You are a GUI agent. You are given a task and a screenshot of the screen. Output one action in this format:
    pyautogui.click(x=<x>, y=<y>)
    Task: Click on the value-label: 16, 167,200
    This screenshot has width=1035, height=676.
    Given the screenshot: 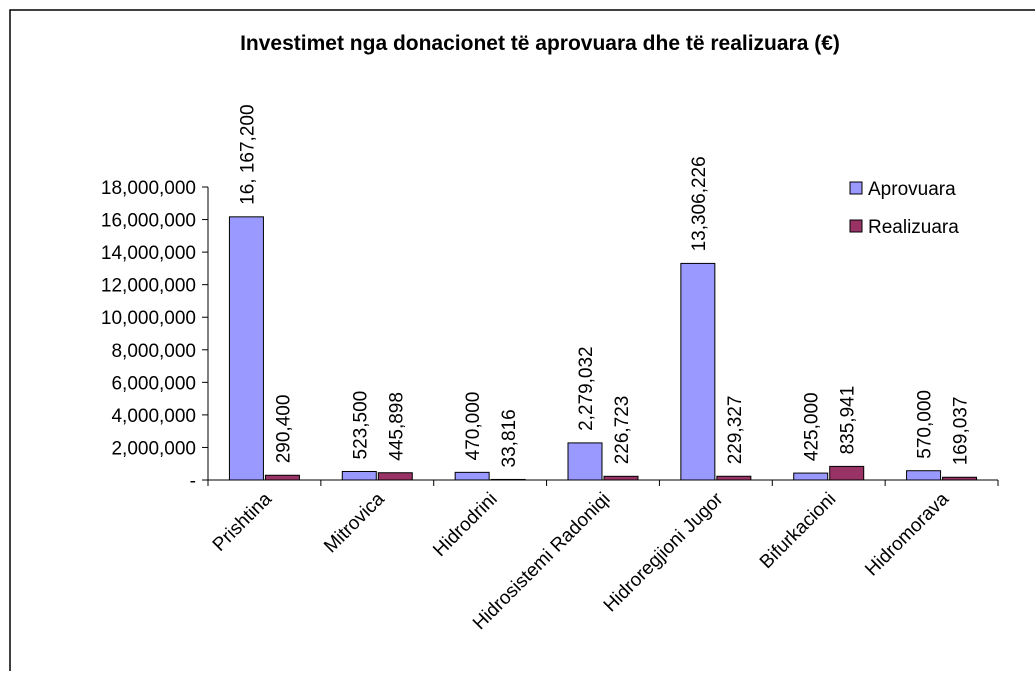 What is the action you would take?
    pyautogui.click(x=247, y=154)
    